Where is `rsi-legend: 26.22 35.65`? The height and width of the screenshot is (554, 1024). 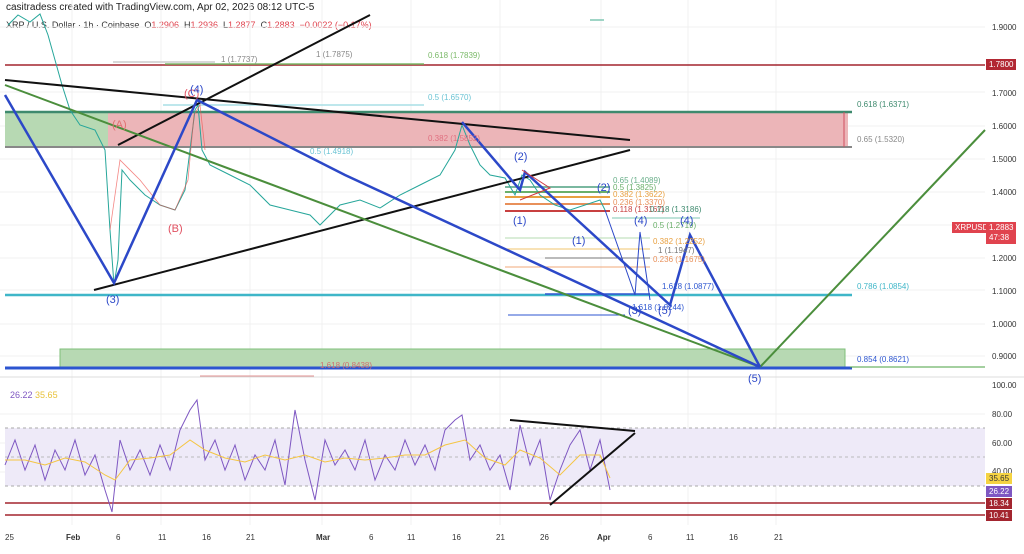 rsi-legend: 26.22 35.65 is located at coordinates (34, 395).